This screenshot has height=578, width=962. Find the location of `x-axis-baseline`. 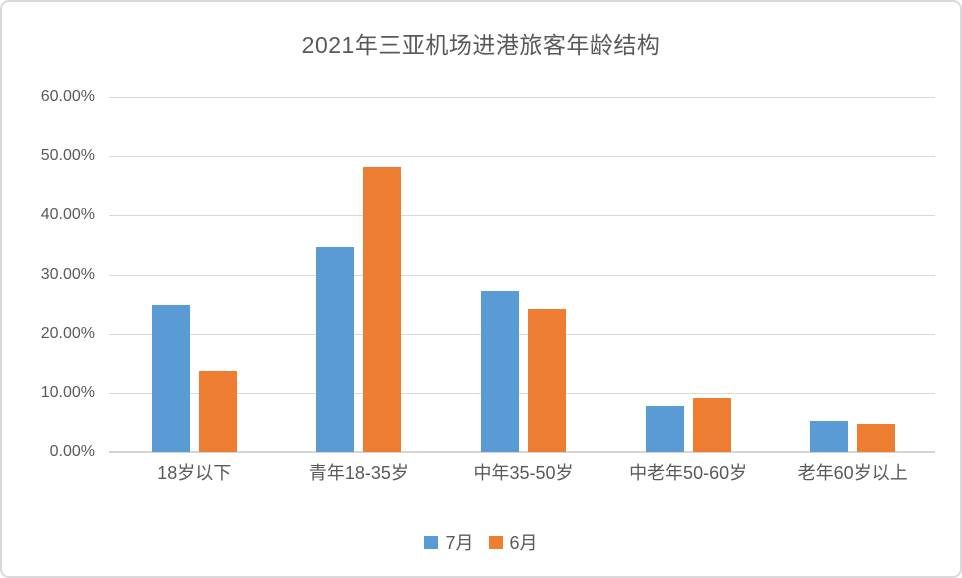

x-axis-baseline is located at coordinates (522, 452).